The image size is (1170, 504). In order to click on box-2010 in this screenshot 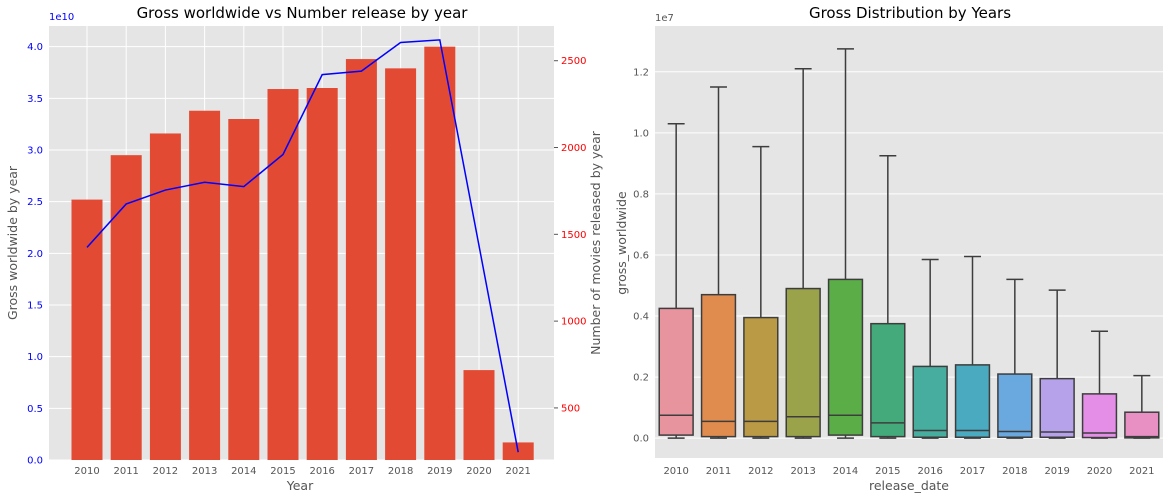, I will do `click(676, 280)`.